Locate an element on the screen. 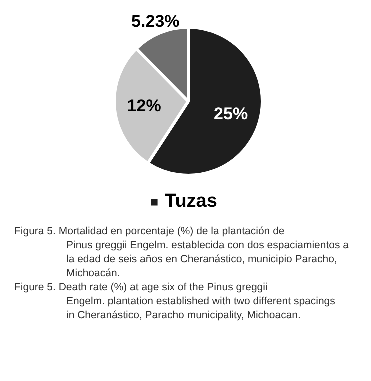 This screenshot has width=371, height=381. caption: Figure 5. Death rate (%) at age six of the Pinus greggii Engelm. plantation established with two different spacings in Cheranástico, Paracho municipality, Michoacan. is located at coordinates (175, 302).